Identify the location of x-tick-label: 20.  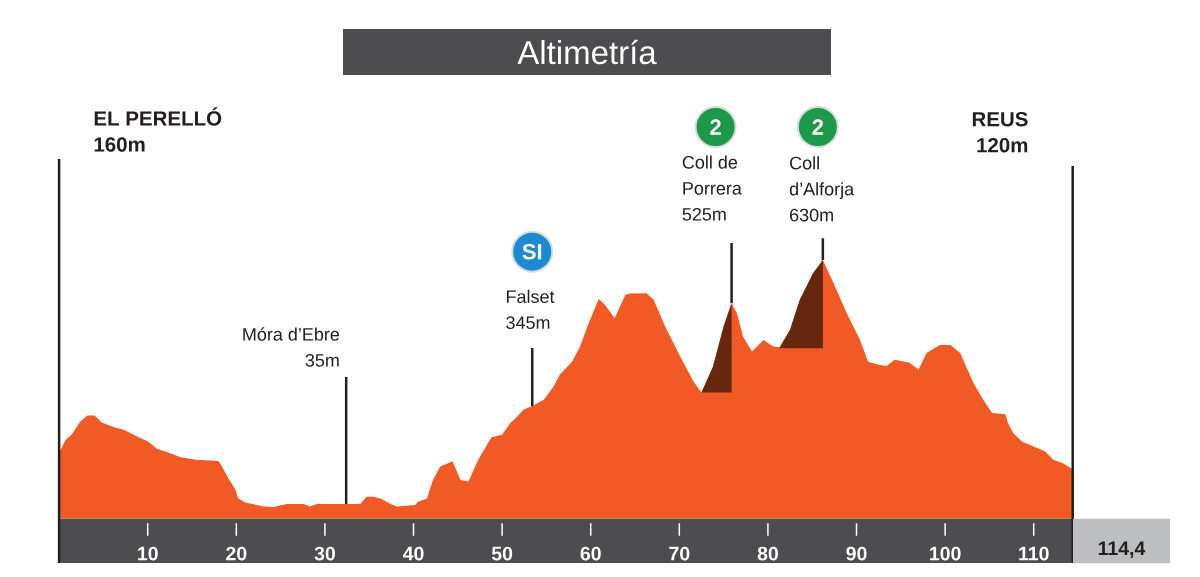
(236, 553).